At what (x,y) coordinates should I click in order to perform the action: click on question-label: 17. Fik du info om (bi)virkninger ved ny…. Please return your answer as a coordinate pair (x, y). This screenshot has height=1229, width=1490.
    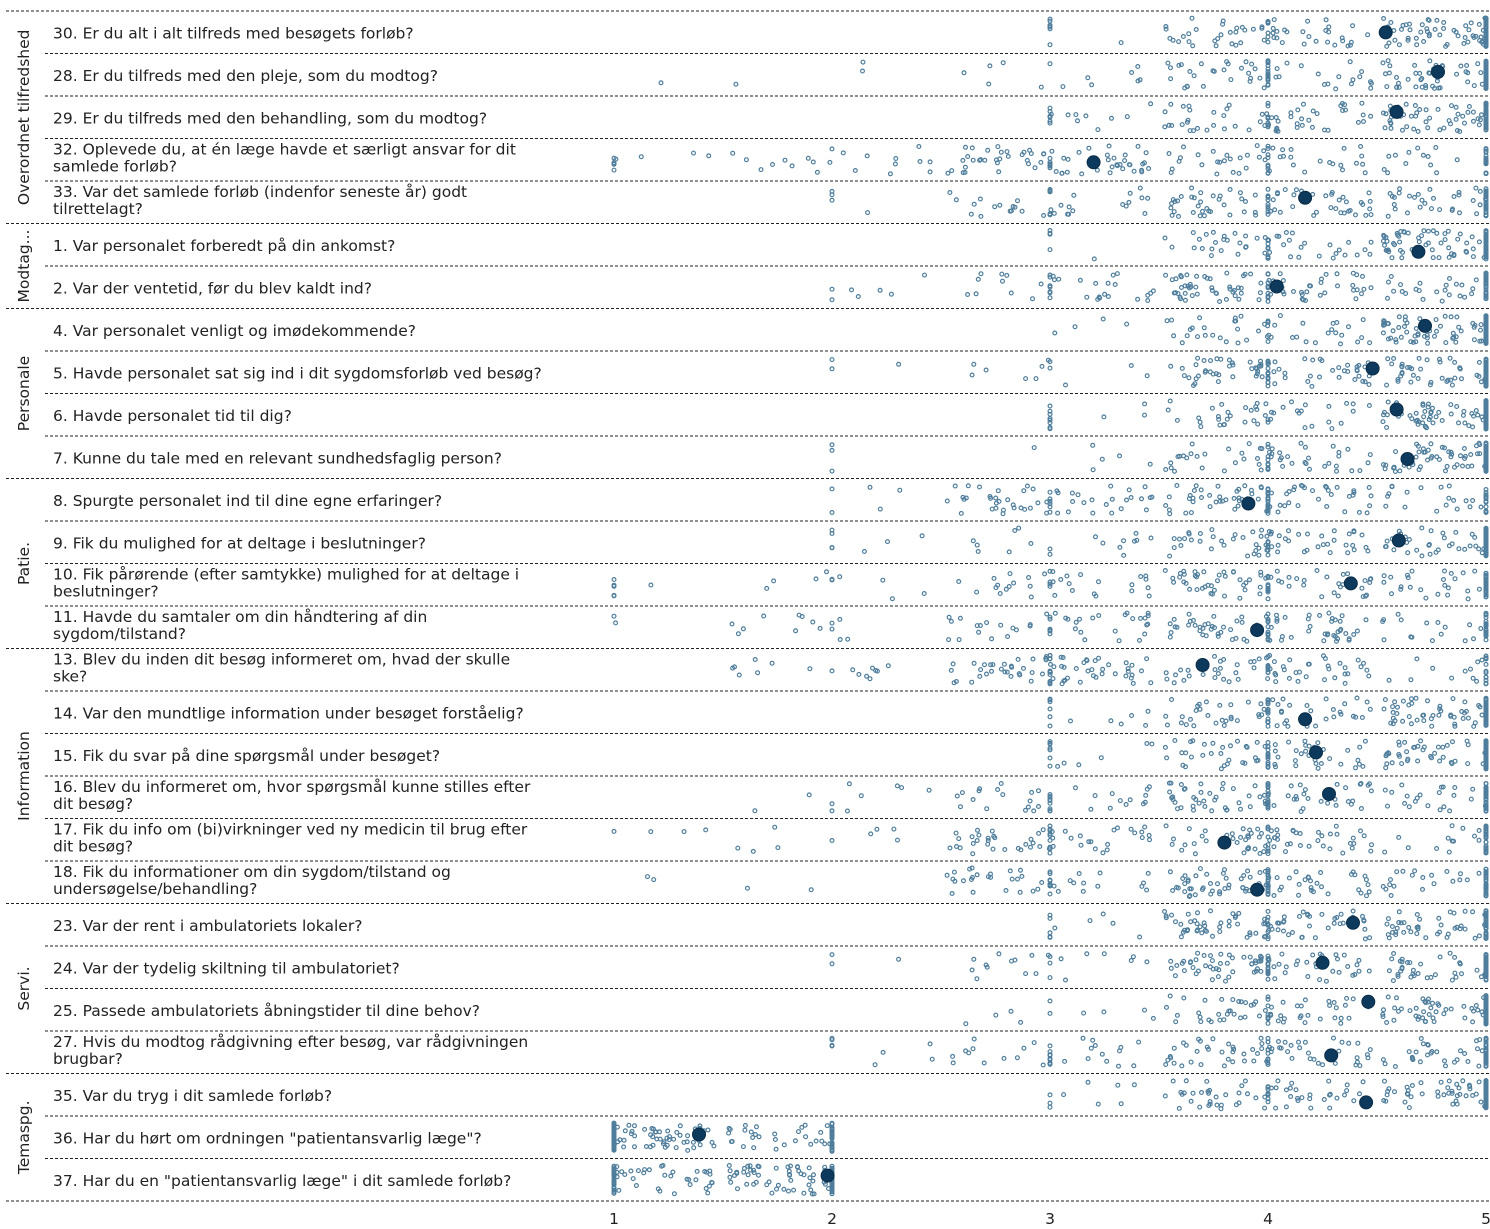
    Looking at the image, I should click on (290, 838).